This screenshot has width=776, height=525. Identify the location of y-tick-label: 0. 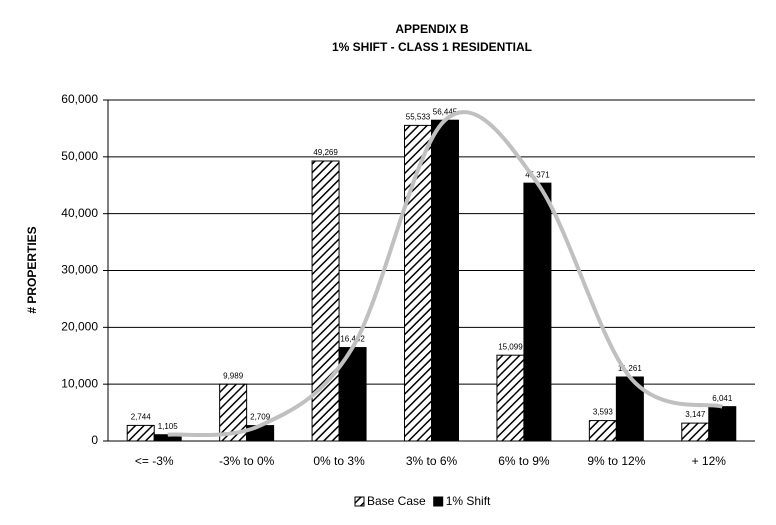
(94, 440).